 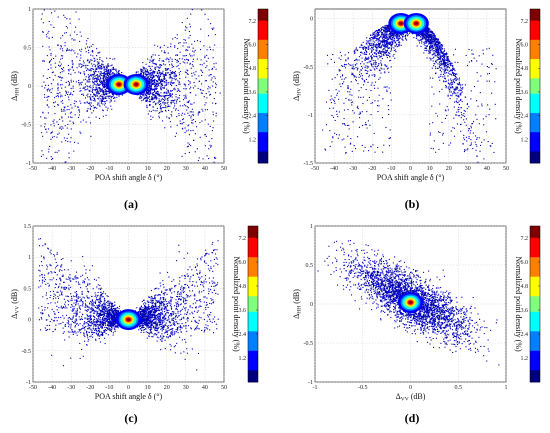 What do you see at coordinates (315, 169) in the screenshot?
I see `x-tick-label: -50` at bounding box center [315, 169].